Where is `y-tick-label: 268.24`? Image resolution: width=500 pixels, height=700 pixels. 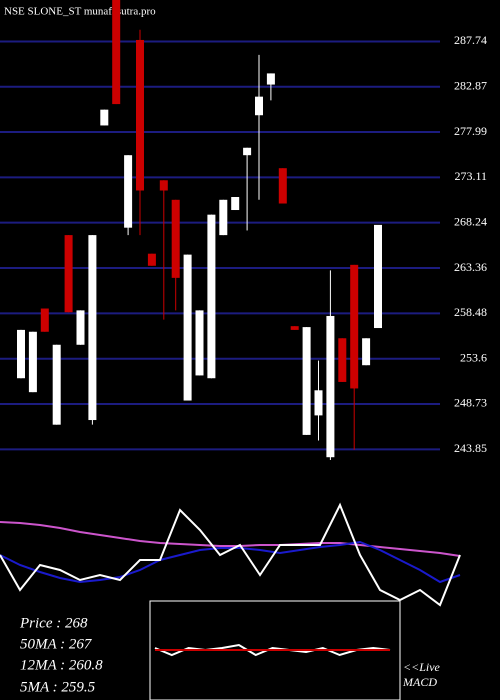 y-tick-label: 268.24 is located at coordinates (470, 221).